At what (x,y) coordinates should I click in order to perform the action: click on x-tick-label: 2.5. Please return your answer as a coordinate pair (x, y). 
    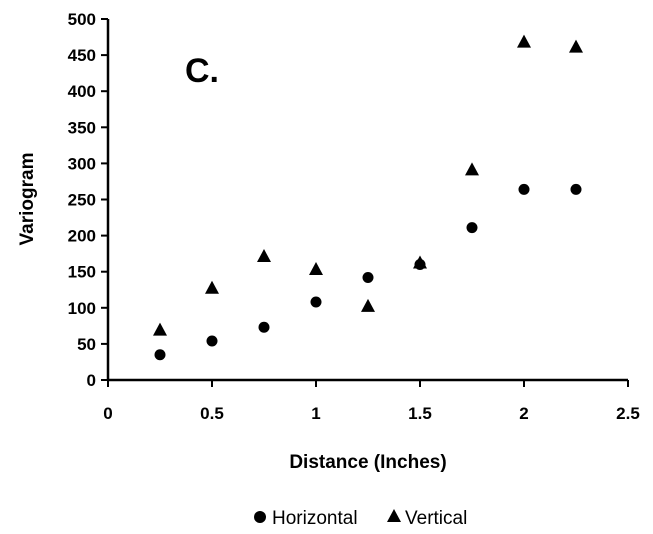
    Looking at the image, I should click on (628, 413).